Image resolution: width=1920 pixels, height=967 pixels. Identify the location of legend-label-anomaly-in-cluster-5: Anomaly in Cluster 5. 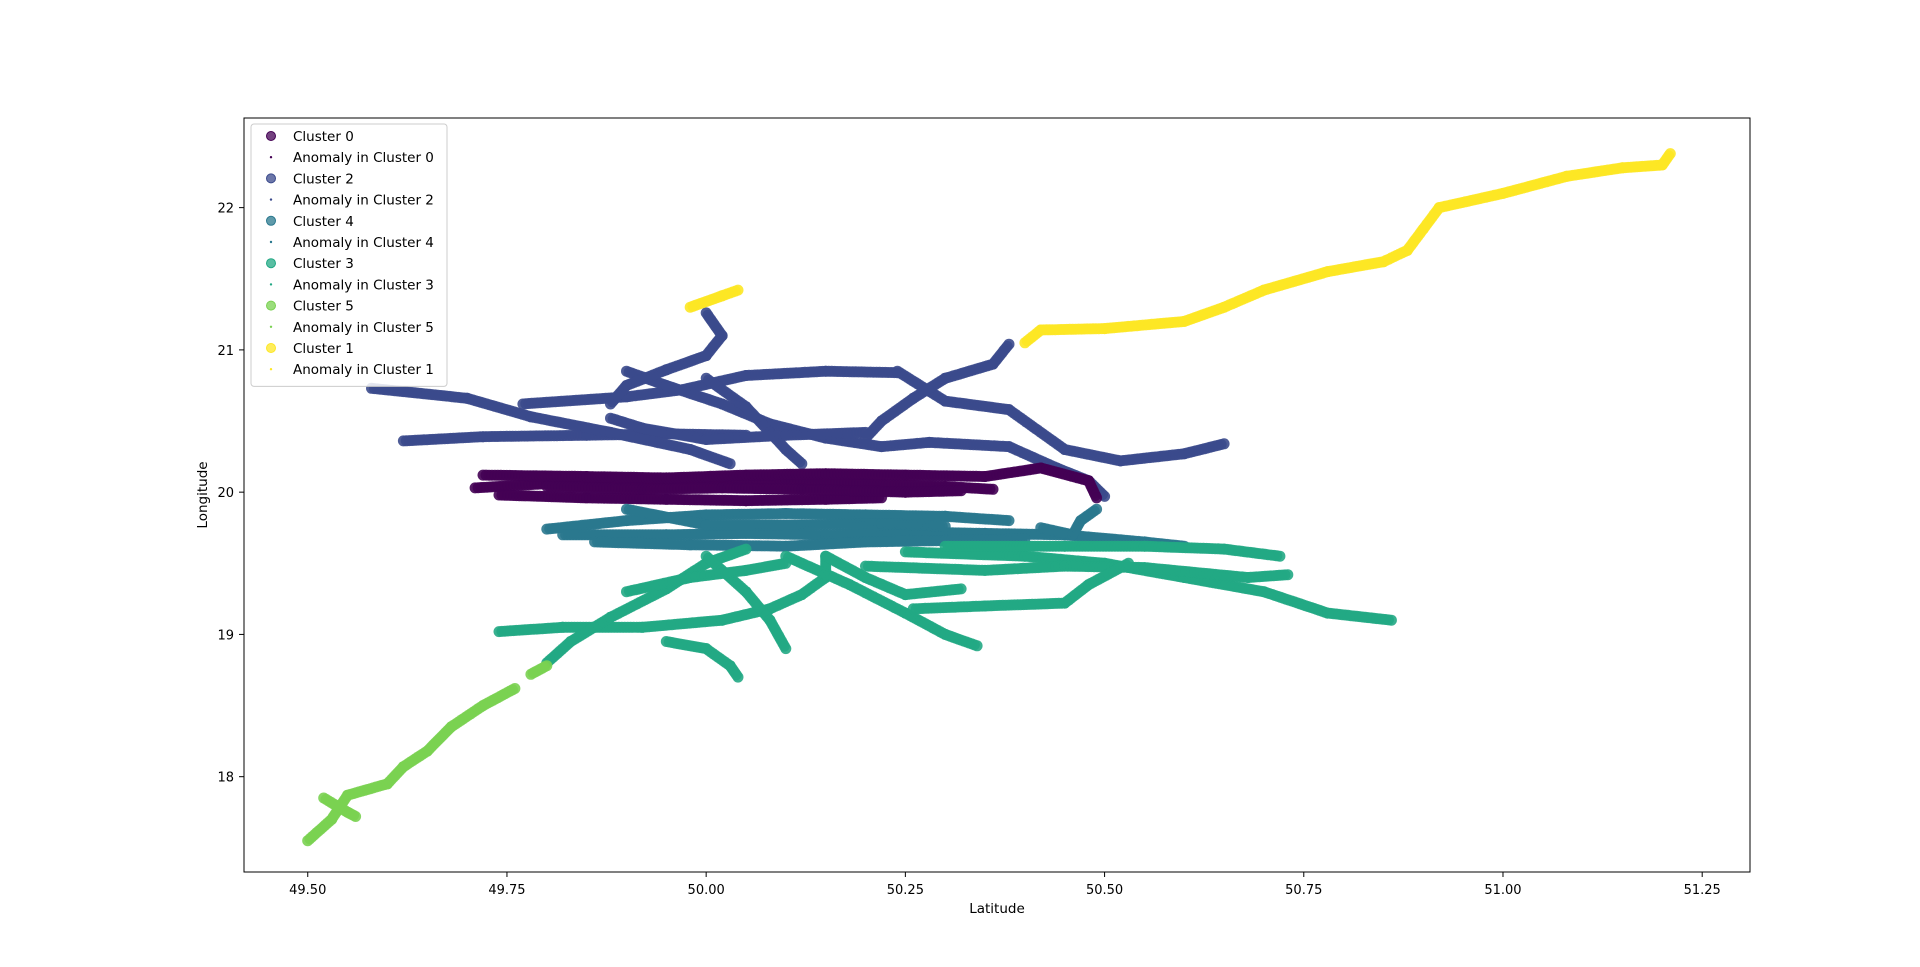
(363, 328).